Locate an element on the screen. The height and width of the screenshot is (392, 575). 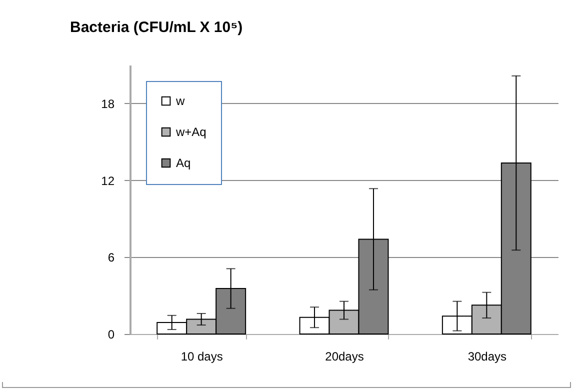
legend-label: w+Aq is located at coordinates (190, 132).